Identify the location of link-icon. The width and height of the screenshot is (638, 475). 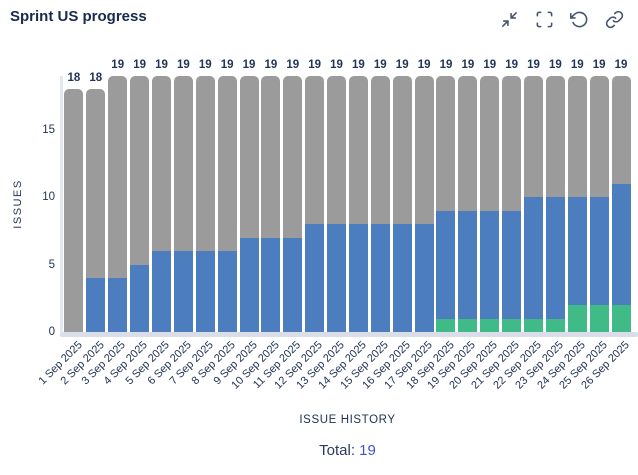
(614, 19).